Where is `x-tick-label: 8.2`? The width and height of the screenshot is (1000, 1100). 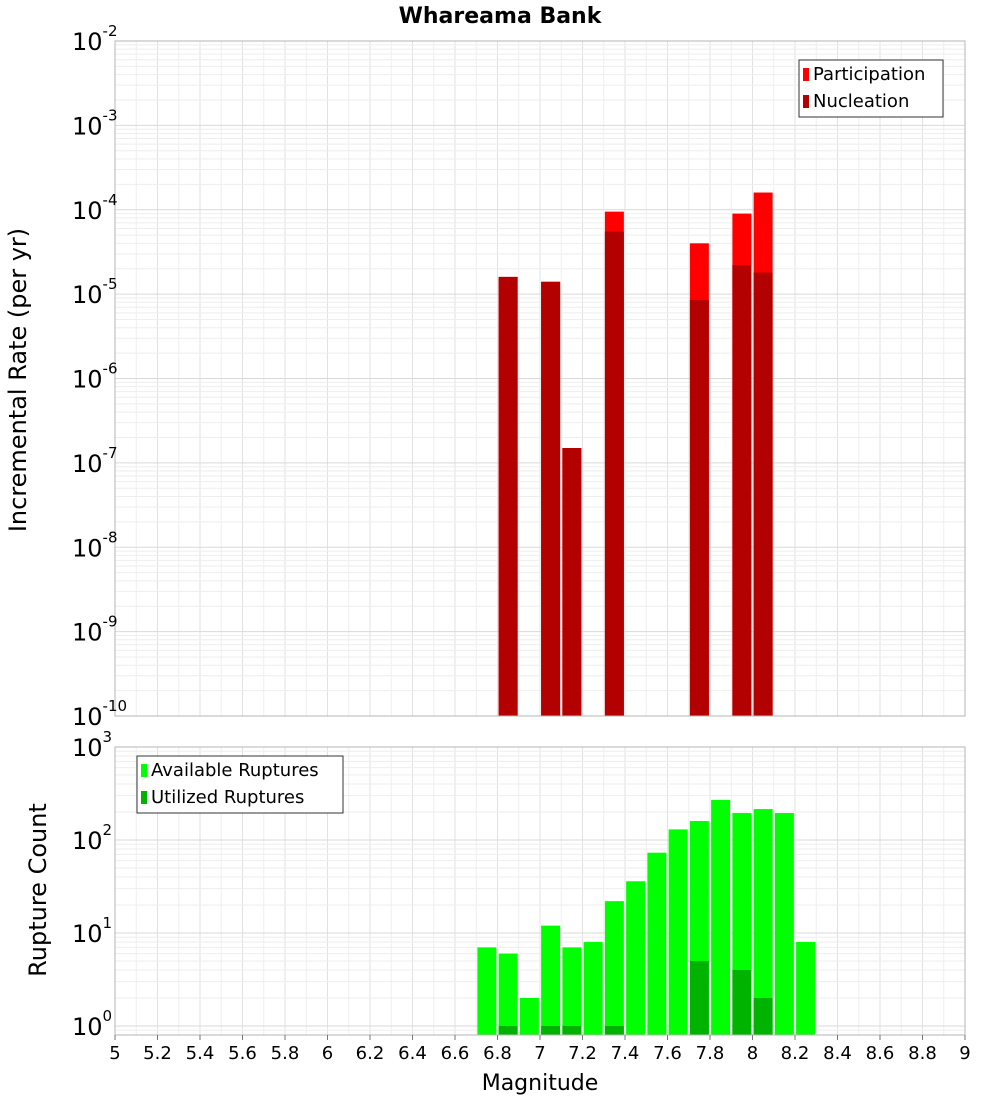 x-tick-label: 8.2 is located at coordinates (795, 1053).